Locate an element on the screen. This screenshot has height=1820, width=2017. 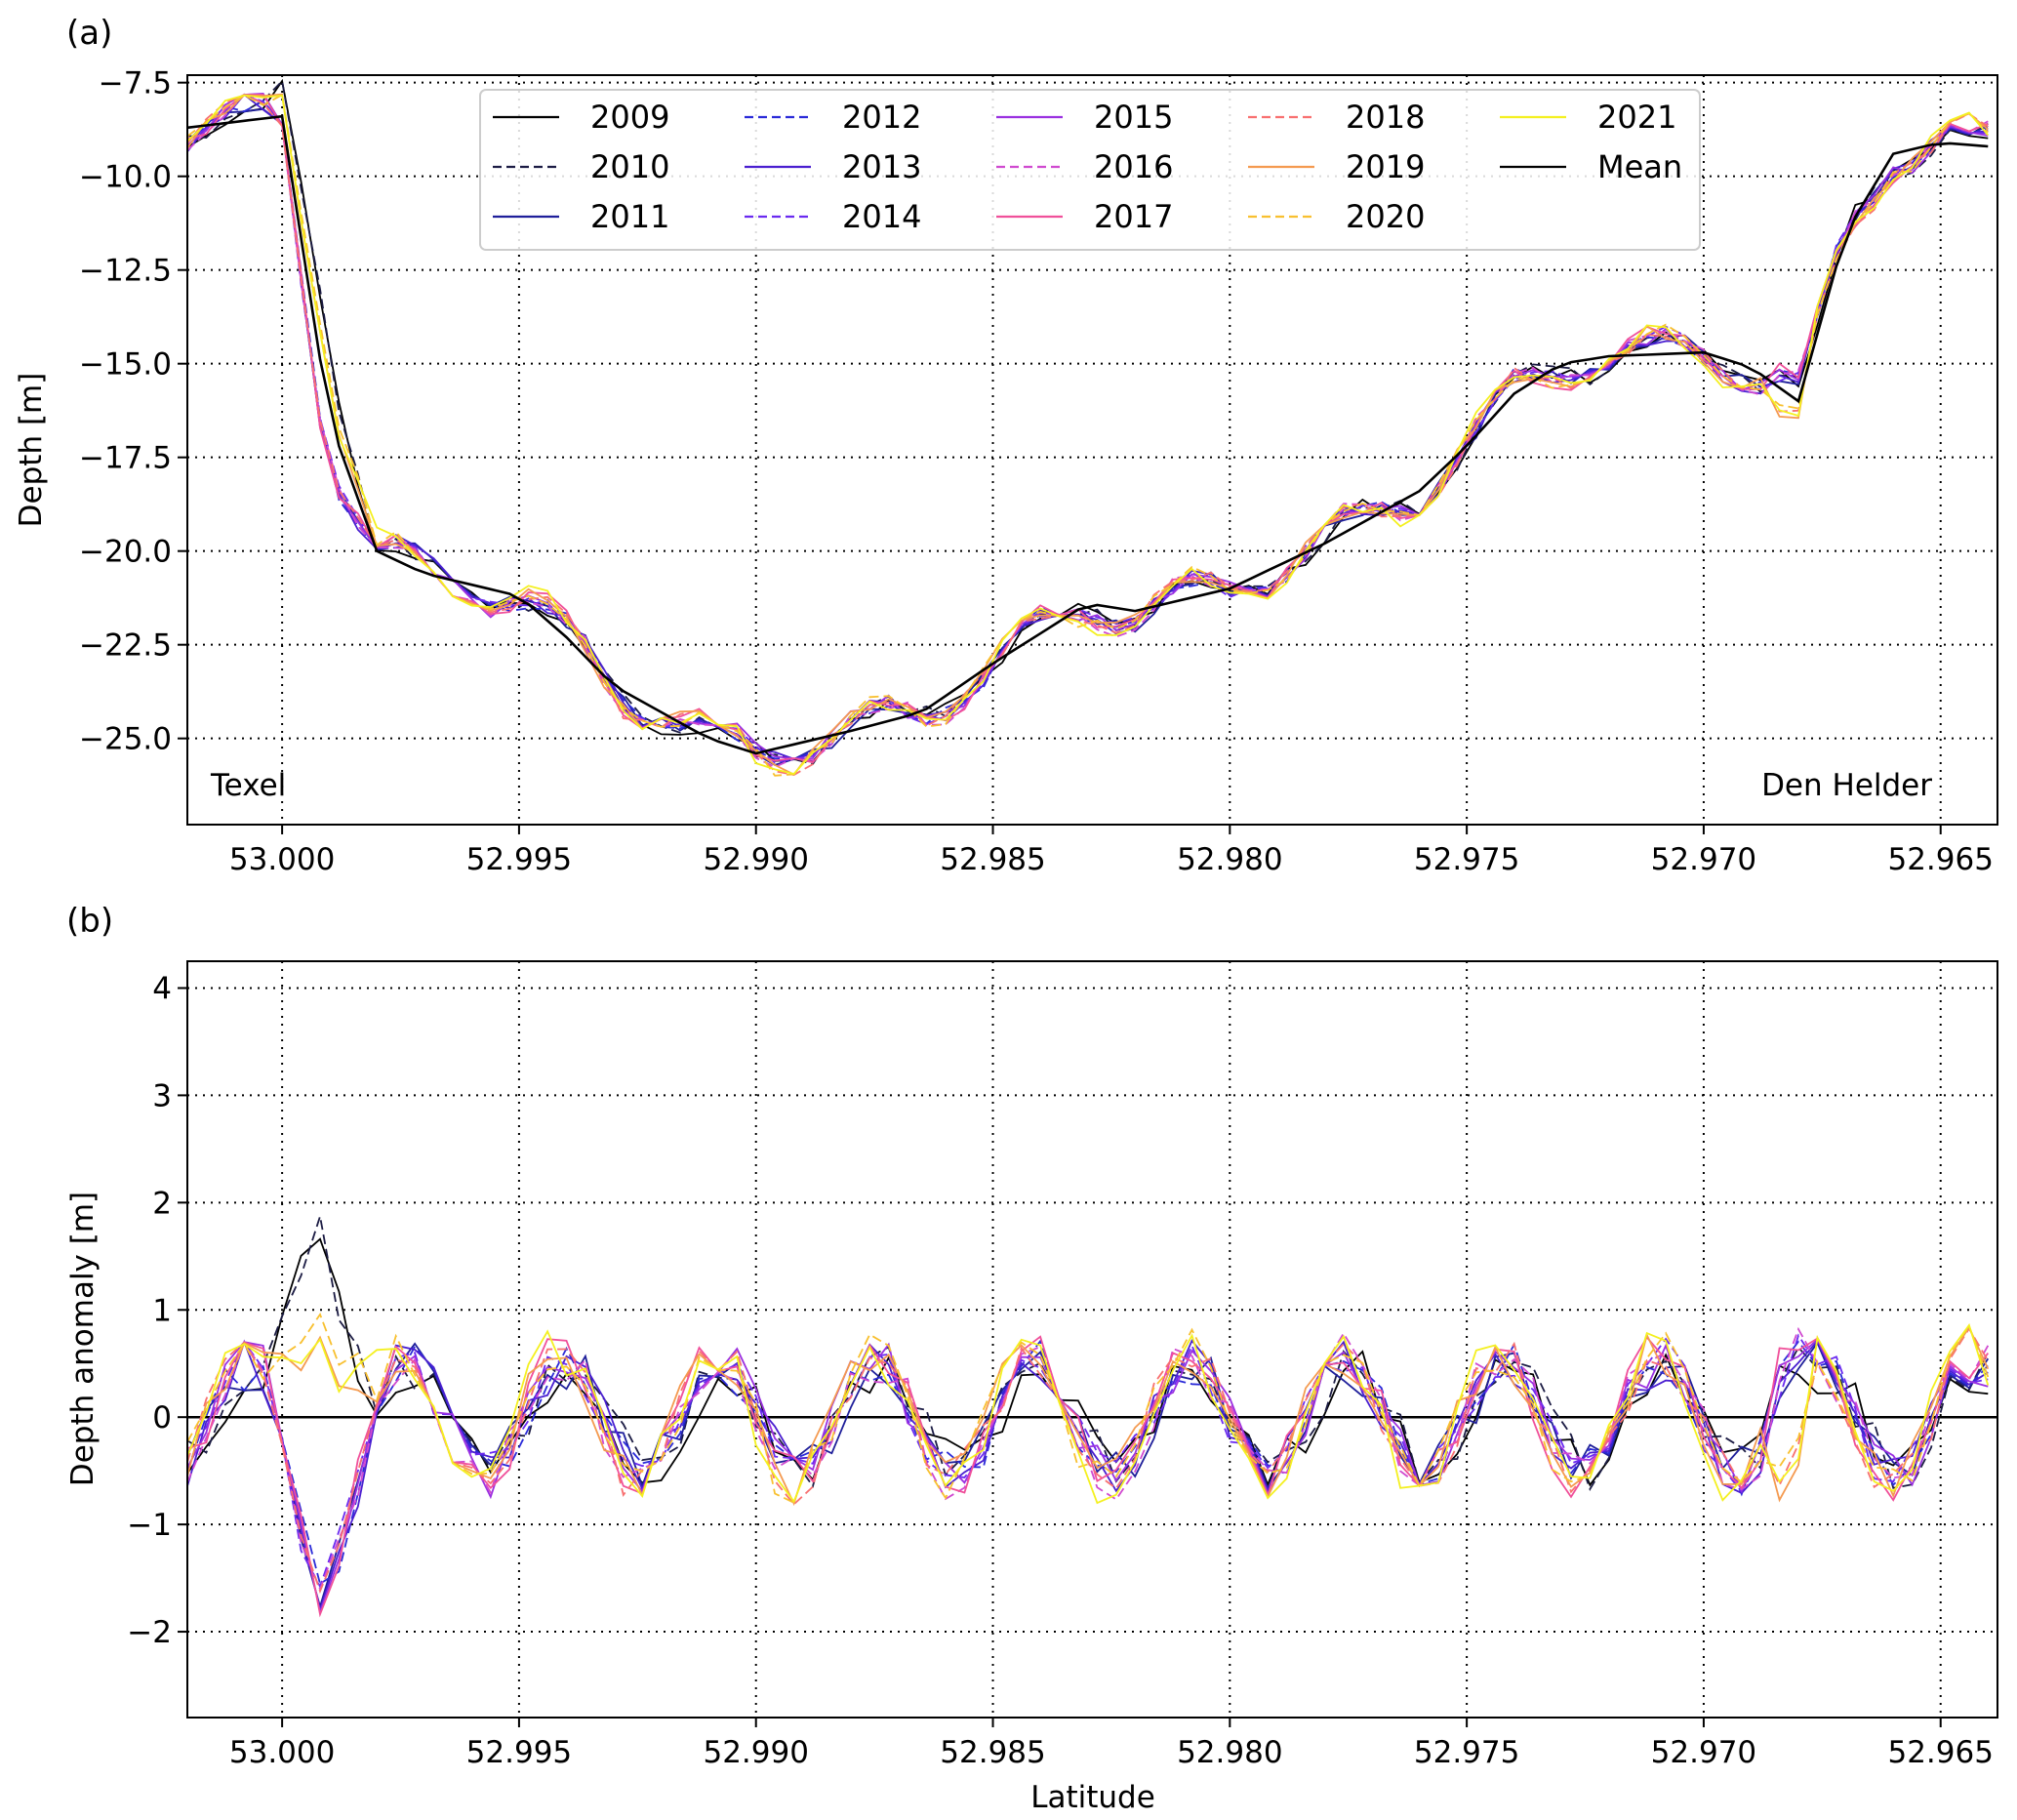
legend-label-2020: 2020 is located at coordinates (1385, 216).